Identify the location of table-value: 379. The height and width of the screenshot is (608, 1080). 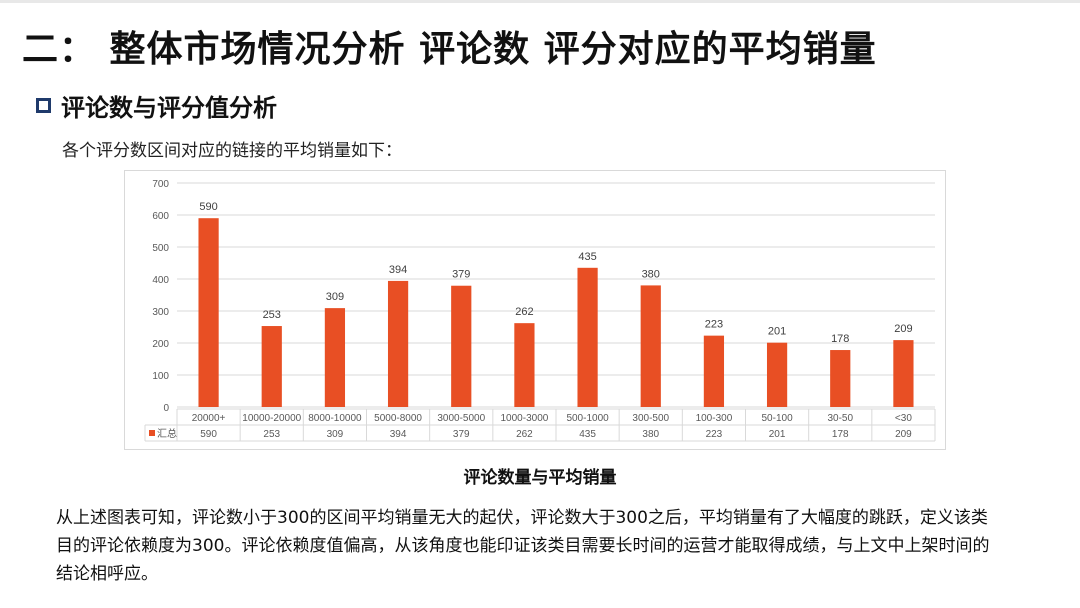
(461, 434).